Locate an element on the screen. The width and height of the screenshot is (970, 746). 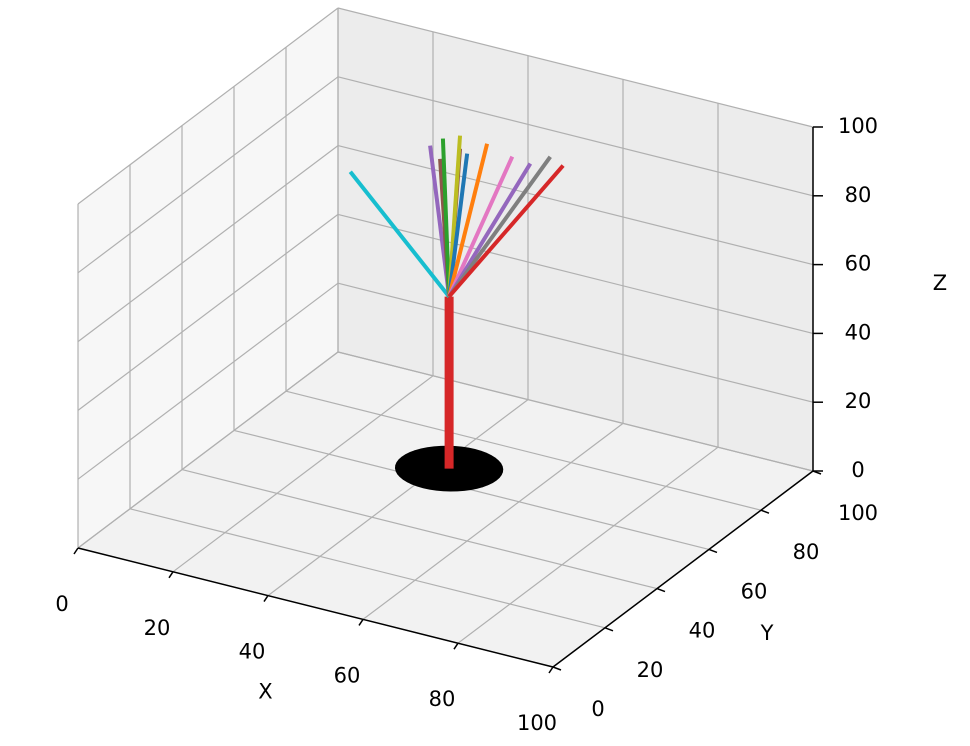
y-tick-label: 20 is located at coordinates (650, 670).